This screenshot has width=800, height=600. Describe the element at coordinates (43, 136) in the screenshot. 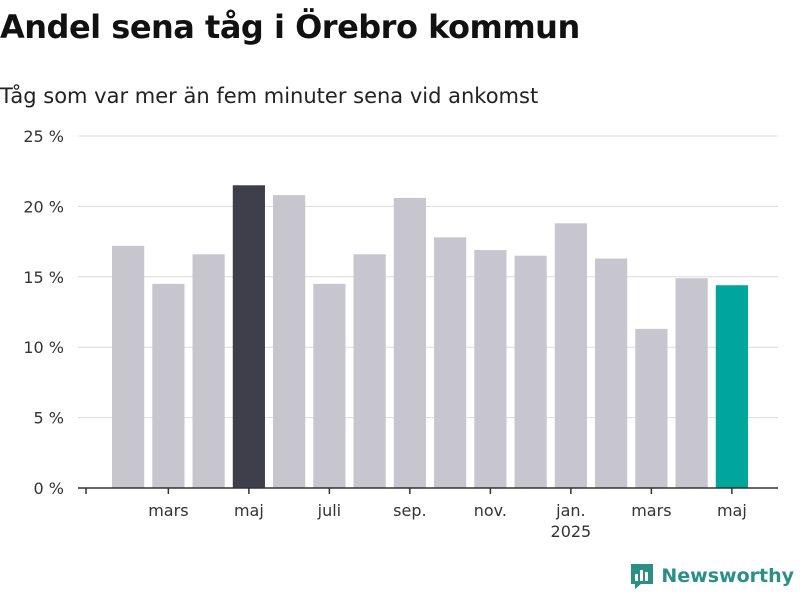

I see `y-tick-label: 25 %` at that location.